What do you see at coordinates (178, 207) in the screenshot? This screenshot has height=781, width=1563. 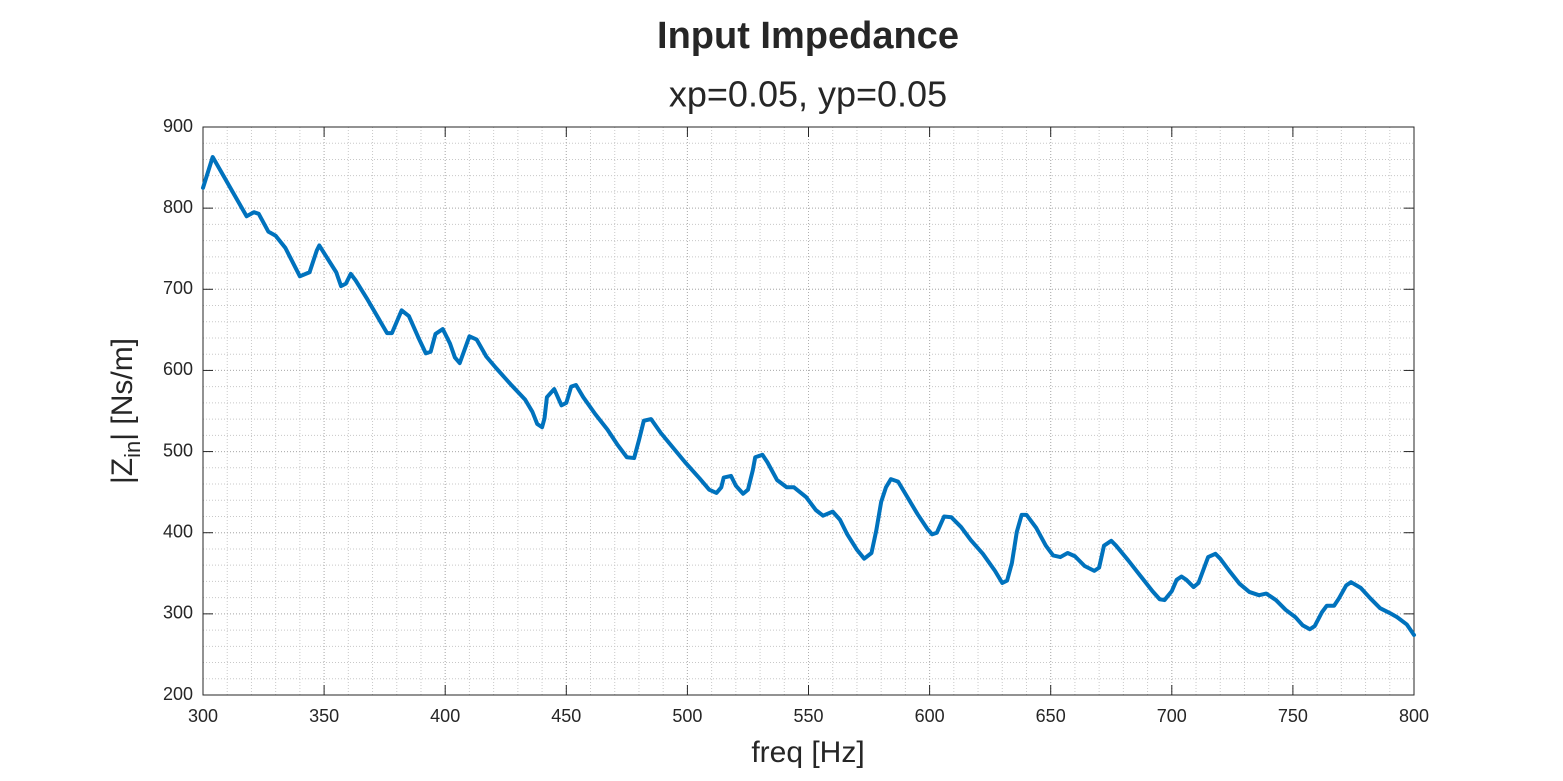 I see `y-tick-label: 800` at bounding box center [178, 207].